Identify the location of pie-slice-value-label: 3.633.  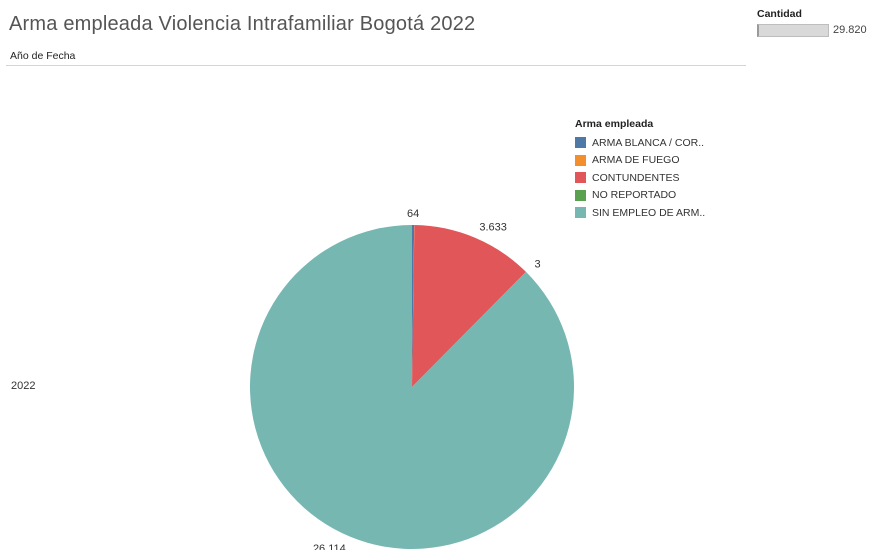
(493, 228).